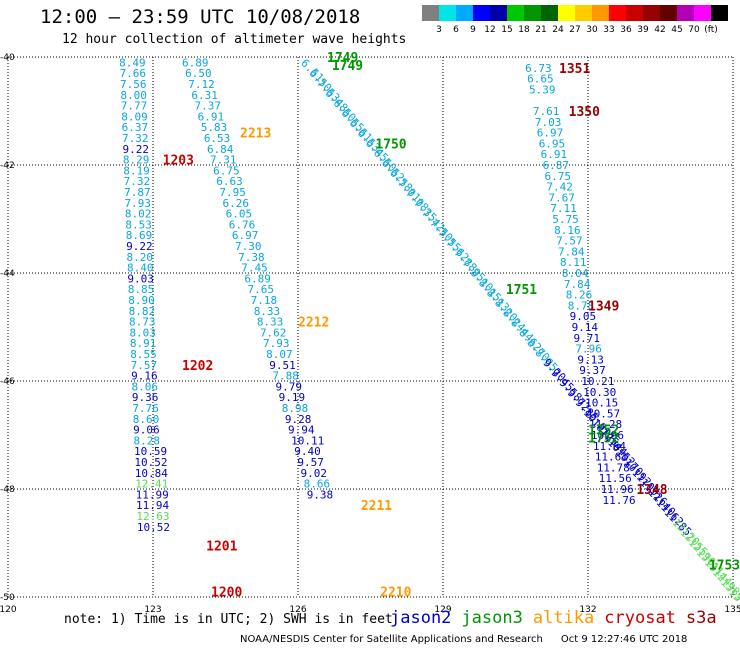 The height and width of the screenshot is (650, 740). What do you see at coordinates (147, 440) in the screenshot?
I see `wave-height-value: 8.28` at bounding box center [147, 440].